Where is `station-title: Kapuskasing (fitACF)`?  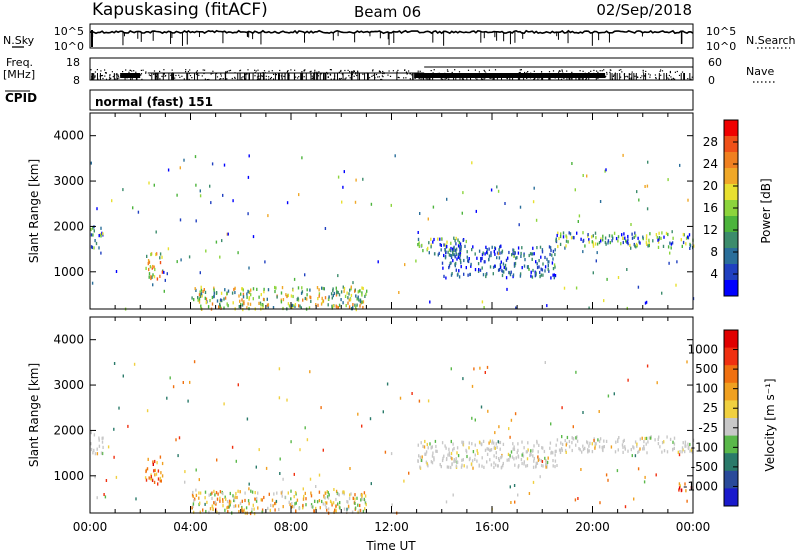
station-title: Kapuskasing (fitACF) is located at coordinates (180, 10).